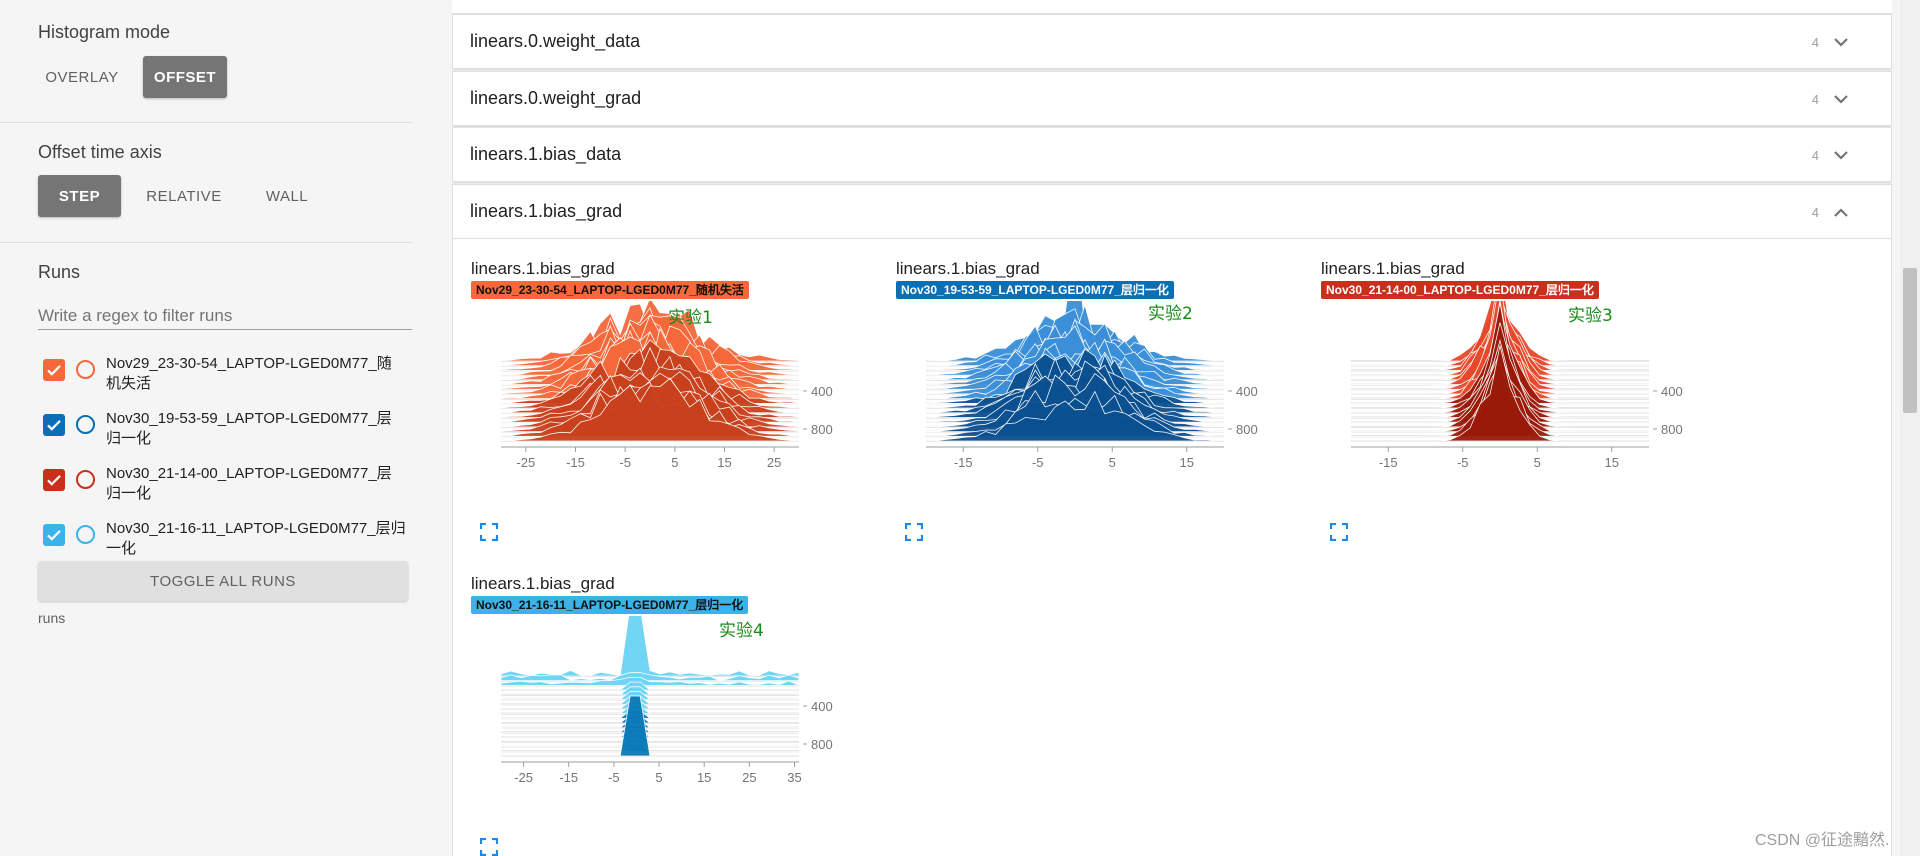 The width and height of the screenshot is (1920, 856). What do you see at coordinates (1172, 41) in the screenshot?
I see `group-header: linears.0.weight_data 4` at bounding box center [1172, 41].